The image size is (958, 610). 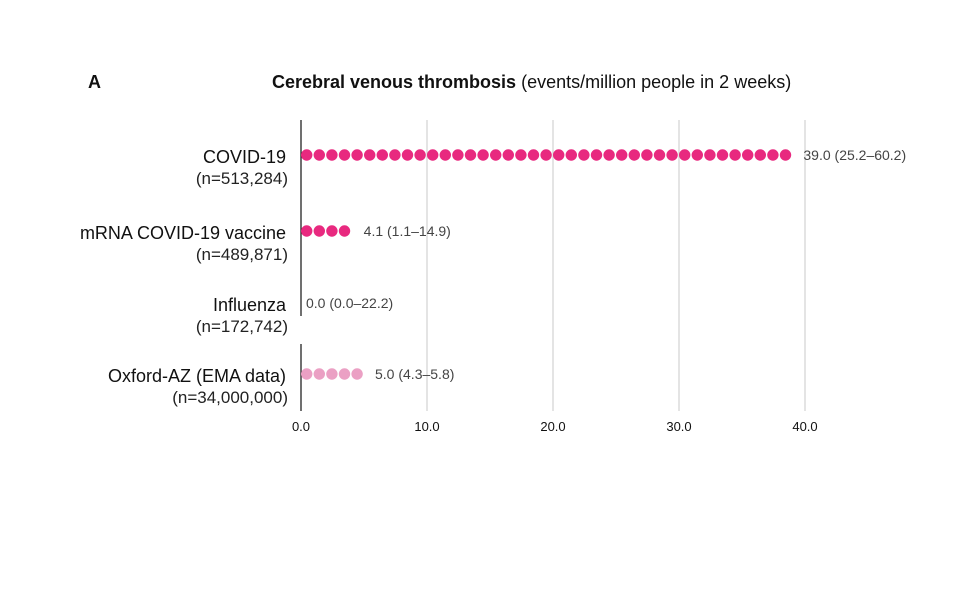 What do you see at coordinates (804, 426) in the screenshot?
I see `x-tick-label: 40.0` at bounding box center [804, 426].